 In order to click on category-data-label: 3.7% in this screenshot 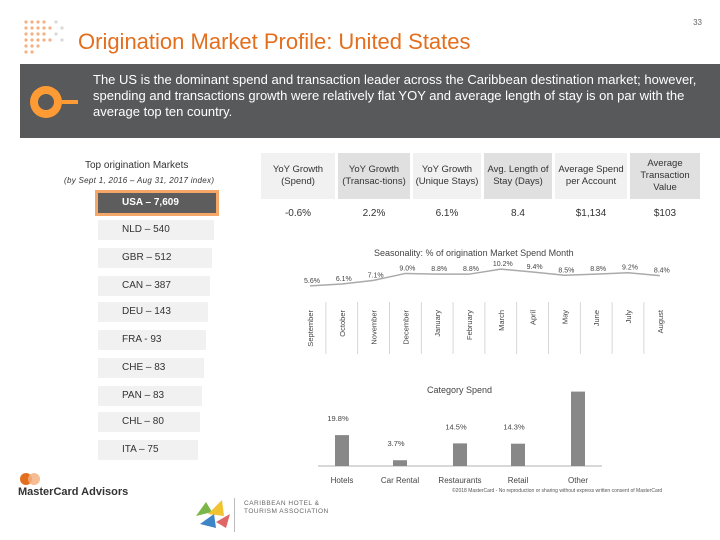, I will do `click(395, 443)`.